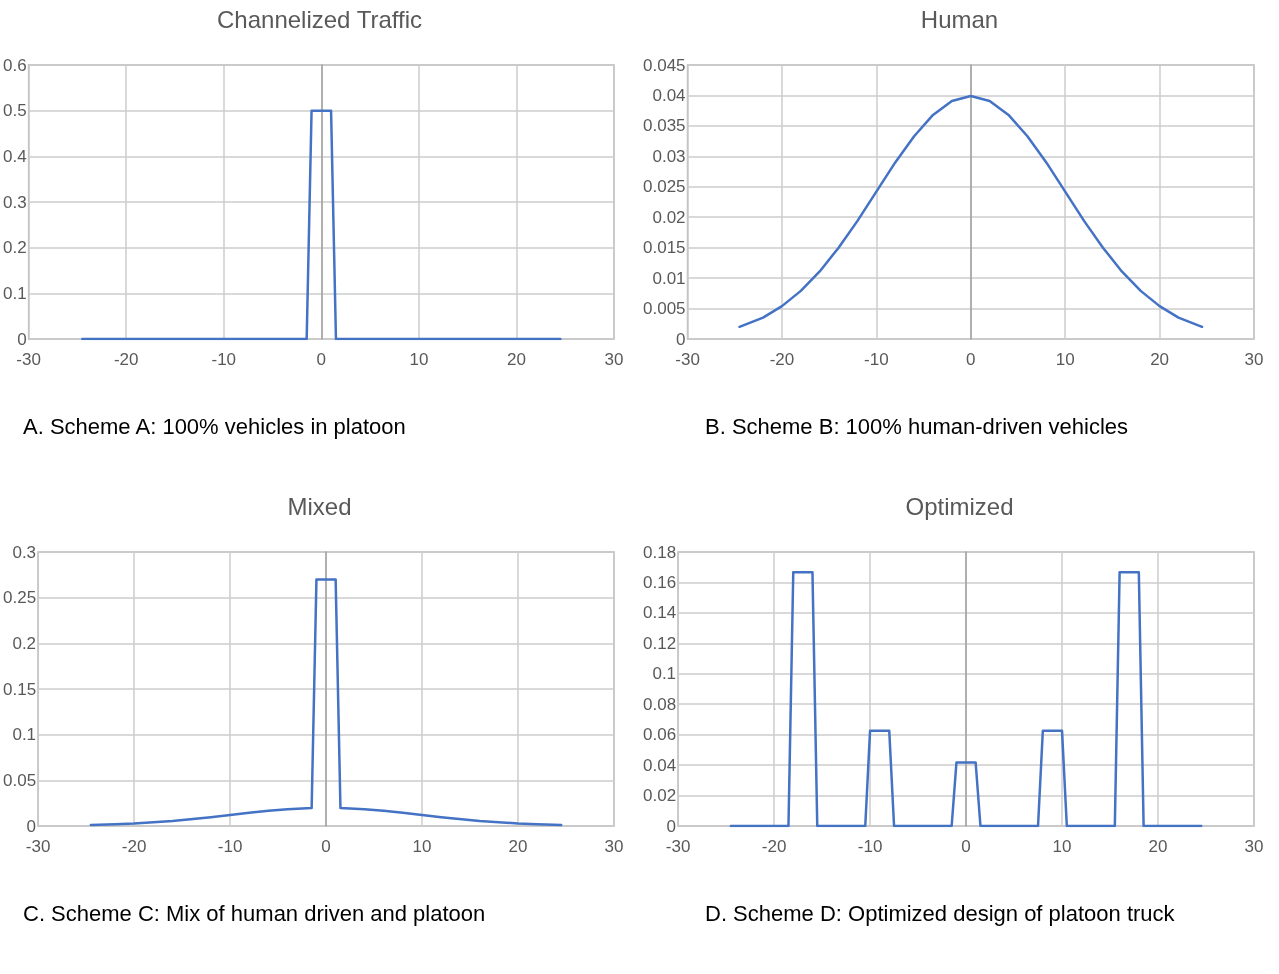 The height and width of the screenshot is (974, 1279). What do you see at coordinates (659, 735) in the screenshot?
I see `y-tick-label: 0.06` at bounding box center [659, 735].